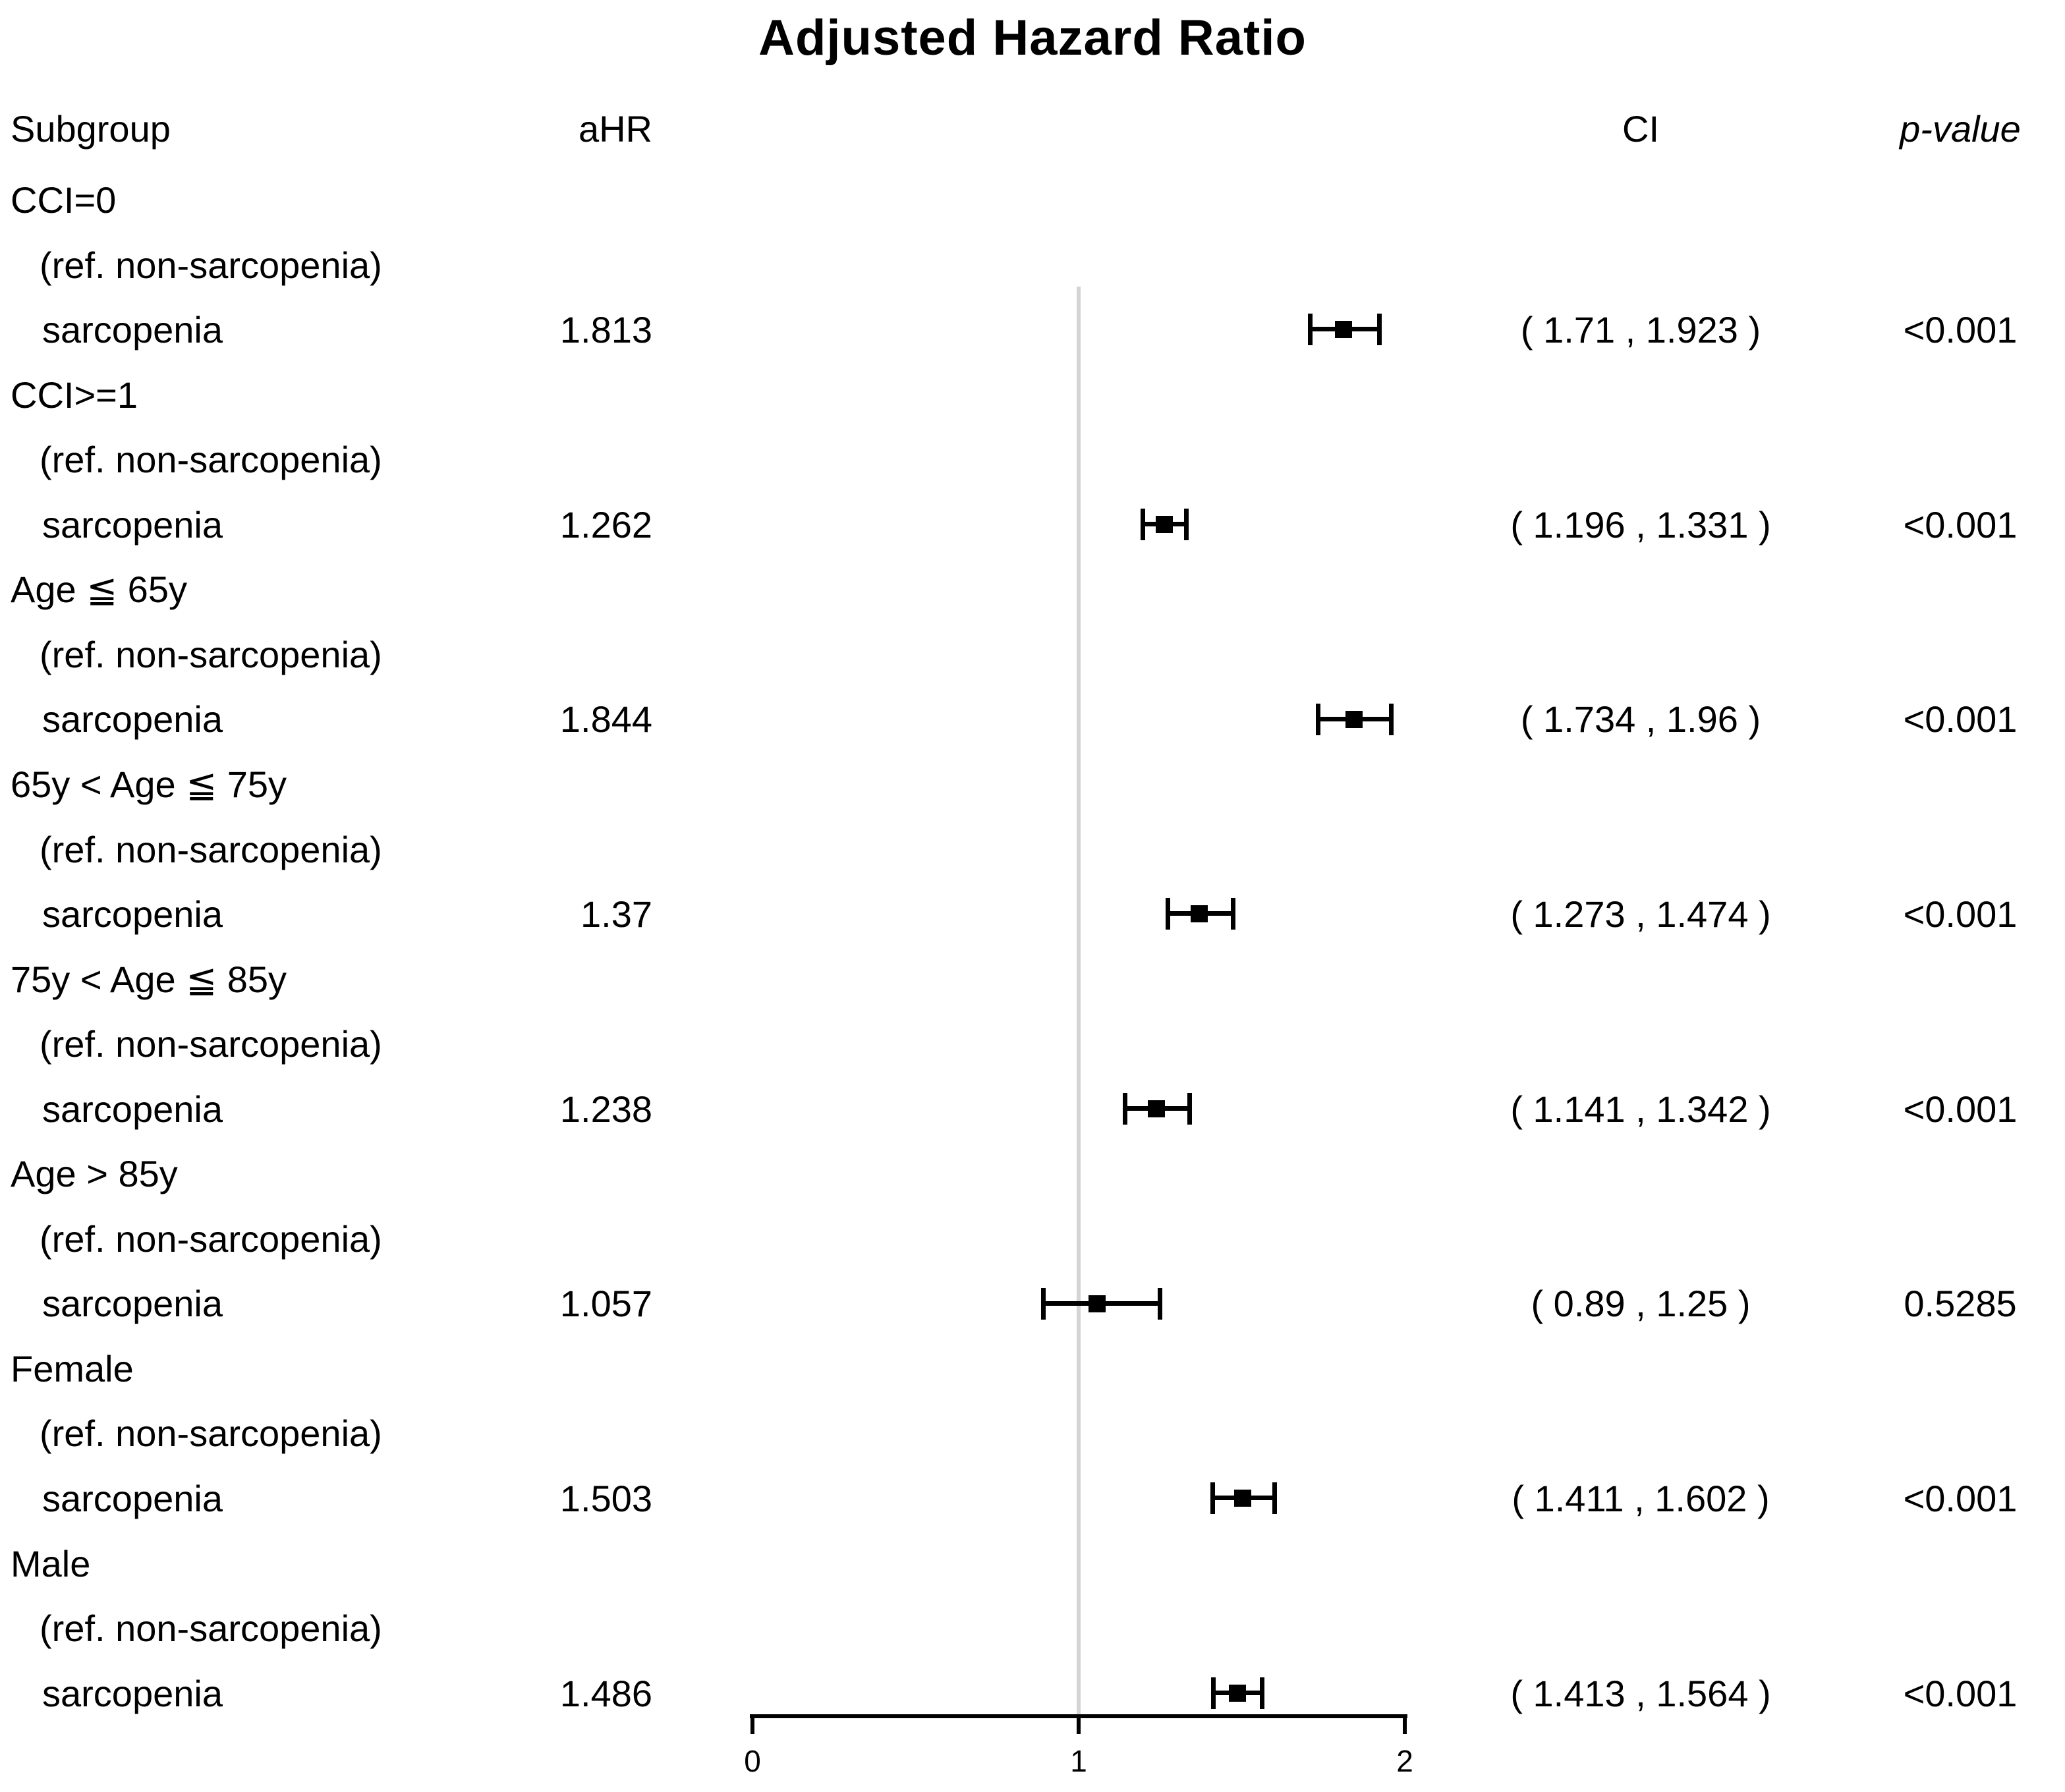 The height and width of the screenshot is (1792, 2065). Describe the element at coordinates (752, 1761) in the screenshot. I see `x-axis-tick-label: 0` at that location.